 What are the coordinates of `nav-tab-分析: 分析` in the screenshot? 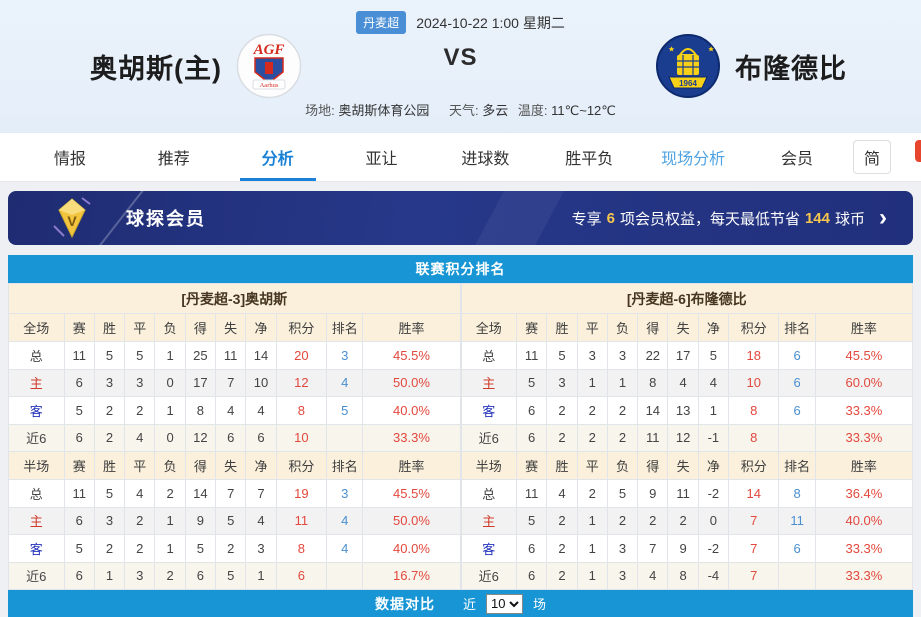 It's located at (278, 157).